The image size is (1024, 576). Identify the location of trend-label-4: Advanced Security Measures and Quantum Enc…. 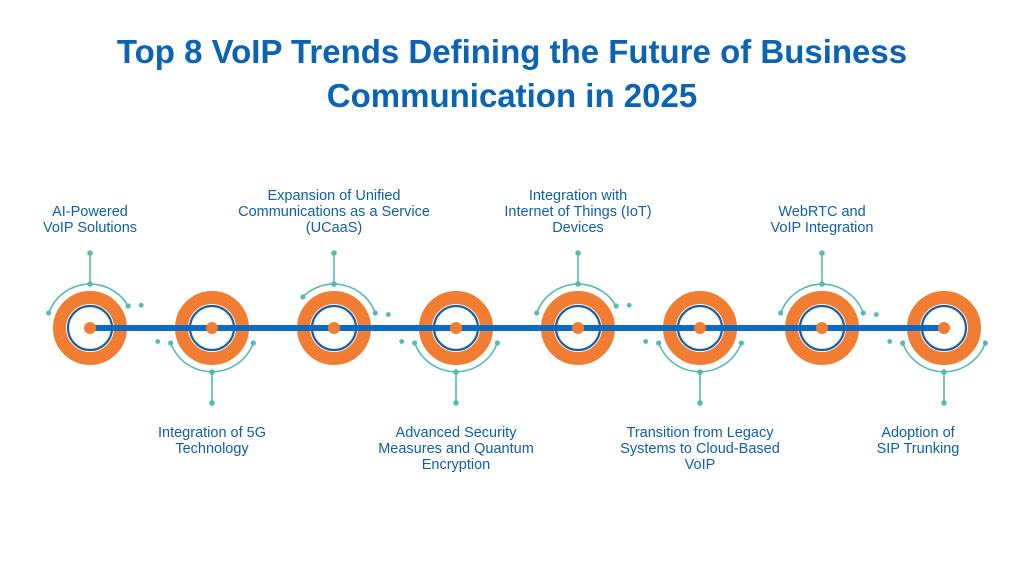
(456, 449).